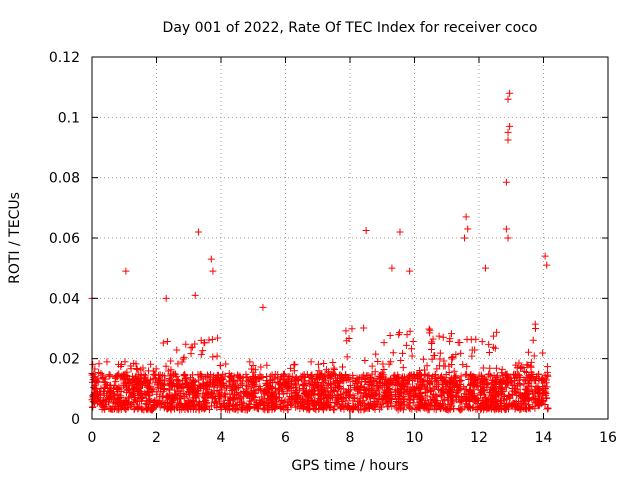 Image resolution: width=640 pixels, height=480 pixels. Describe the element at coordinates (64, 360) in the screenshot. I see `y-tick-label: 0.02` at that location.